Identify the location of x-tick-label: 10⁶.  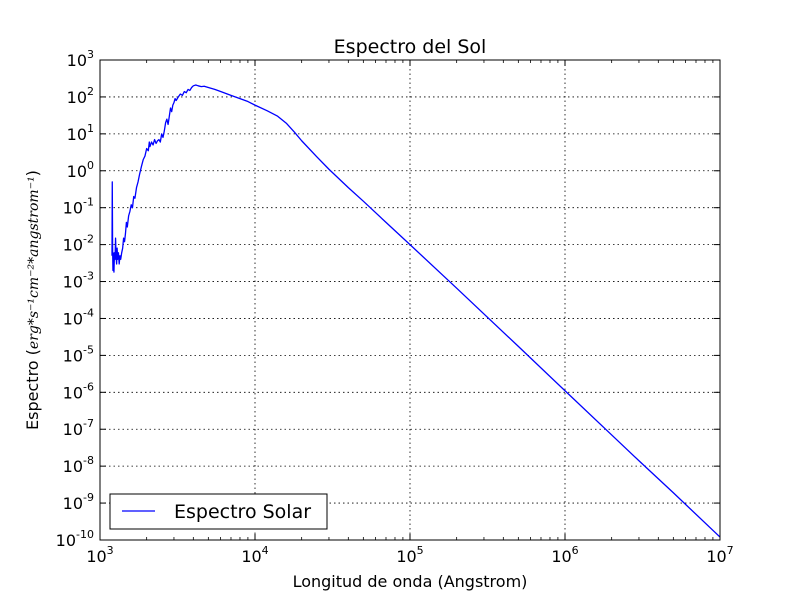
(564, 555).